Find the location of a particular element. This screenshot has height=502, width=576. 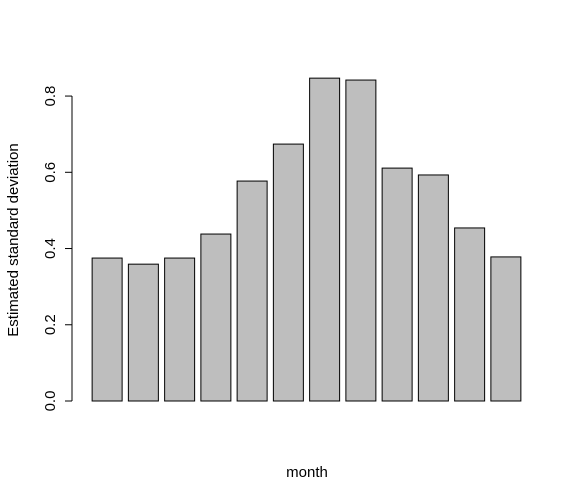

y-tick-label: 0.0 is located at coordinates (50, 401).